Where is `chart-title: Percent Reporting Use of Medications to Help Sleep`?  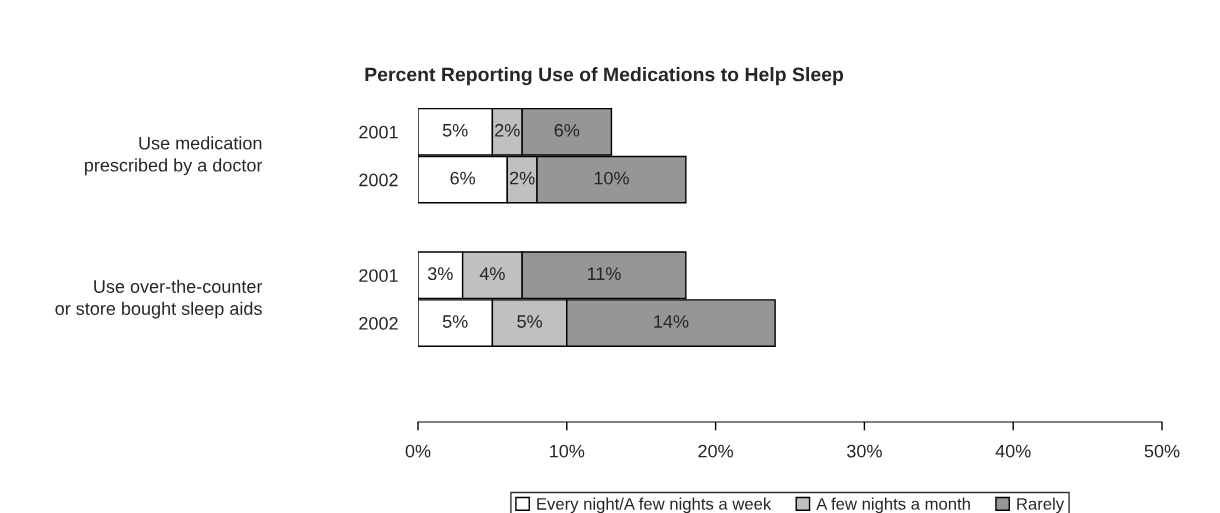
chart-title: Percent Reporting Use of Medications to Help Sleep is located at coordinates (604, 76).